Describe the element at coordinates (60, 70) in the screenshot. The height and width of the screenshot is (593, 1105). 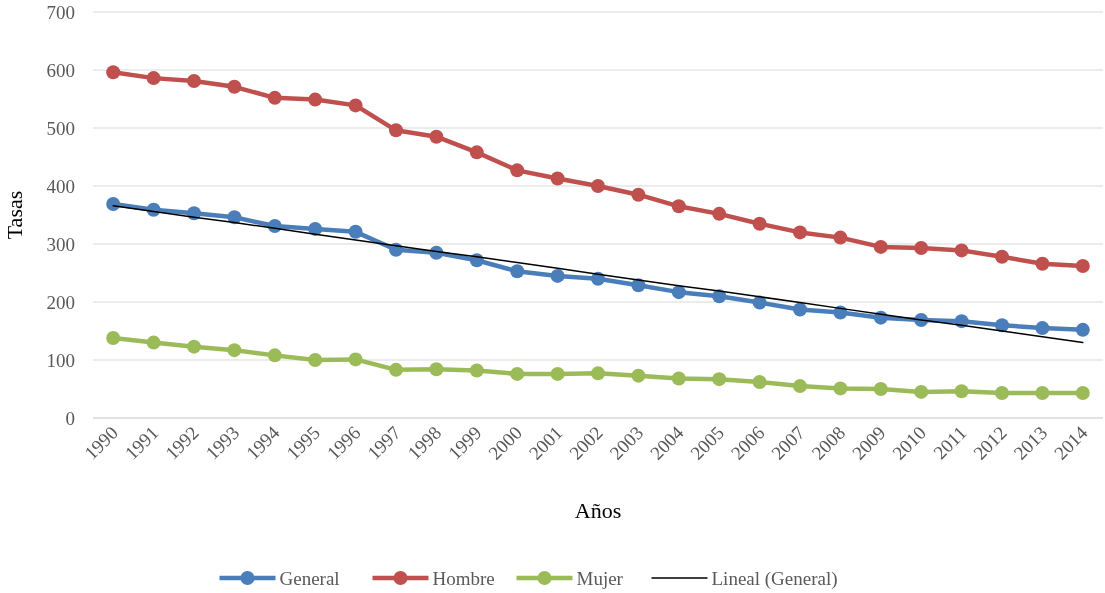
I see `y-tick-label: 600` at that location.